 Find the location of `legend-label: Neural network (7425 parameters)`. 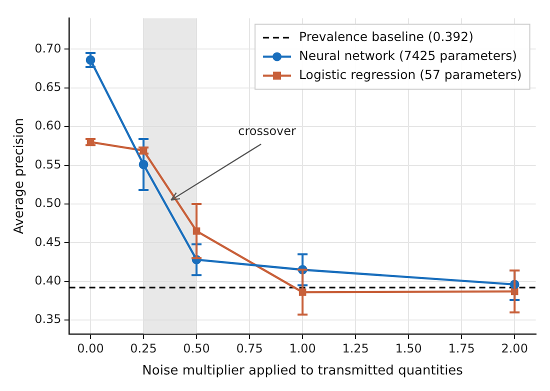

legend-label: Neural network (7425 parameters) is located at coordinates (408, 55).